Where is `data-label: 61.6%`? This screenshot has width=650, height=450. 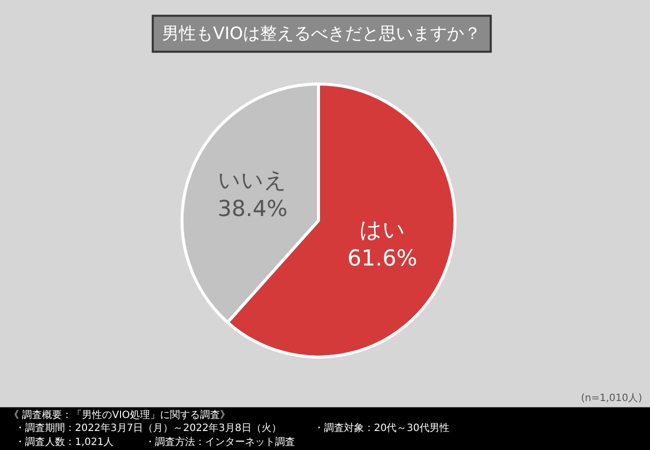 data-label: 61.6% is located at coordinates (382, 259).